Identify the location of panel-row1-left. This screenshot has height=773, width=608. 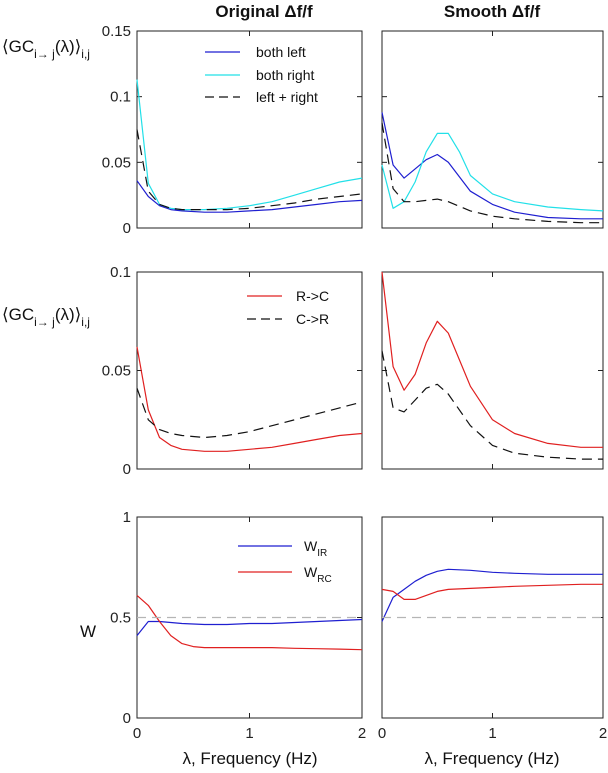
(249, 129).